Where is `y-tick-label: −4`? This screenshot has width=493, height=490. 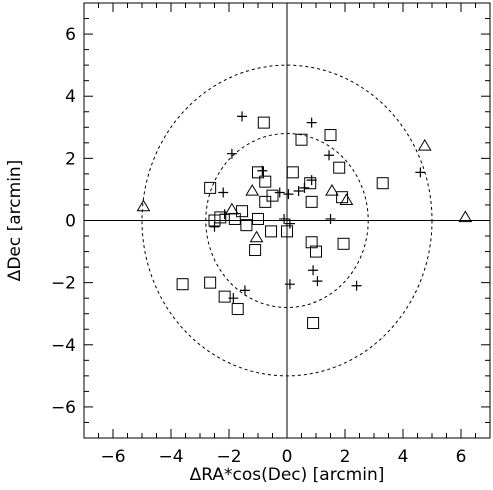
y-tick-label: −4 is located at coordinates (63, 346).